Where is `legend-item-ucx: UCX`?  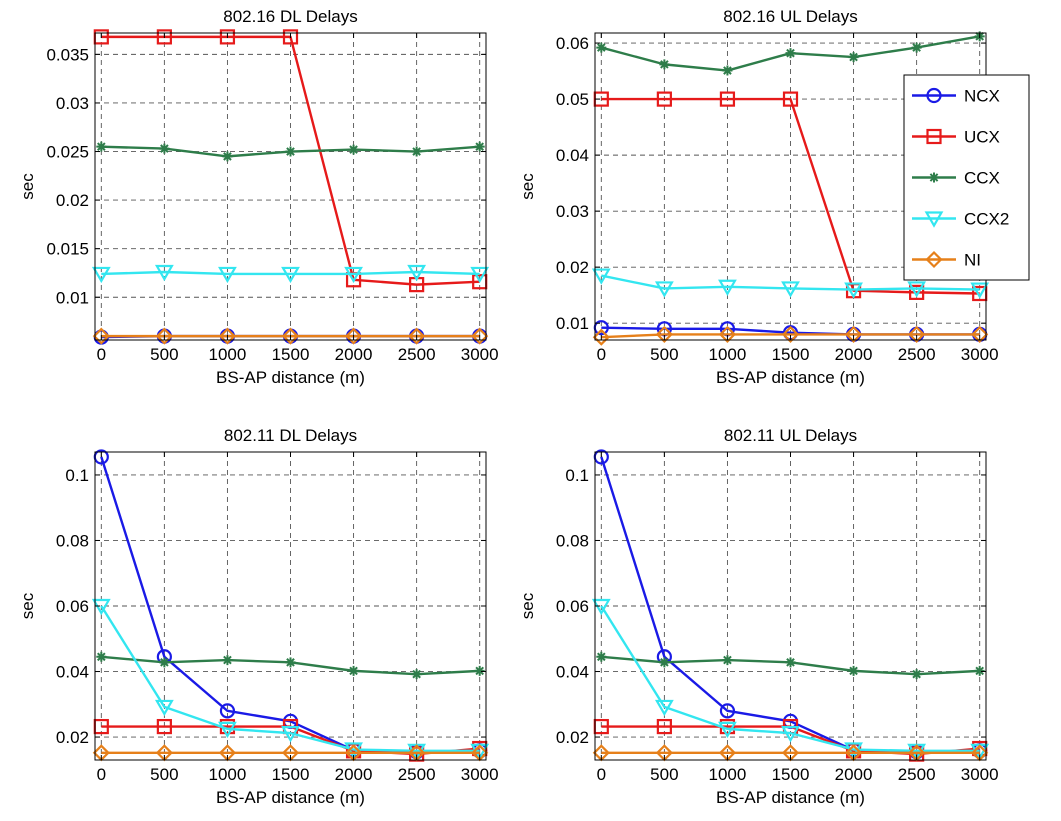
legend-item-ucx: UCX is located at coordinates (956, 137).